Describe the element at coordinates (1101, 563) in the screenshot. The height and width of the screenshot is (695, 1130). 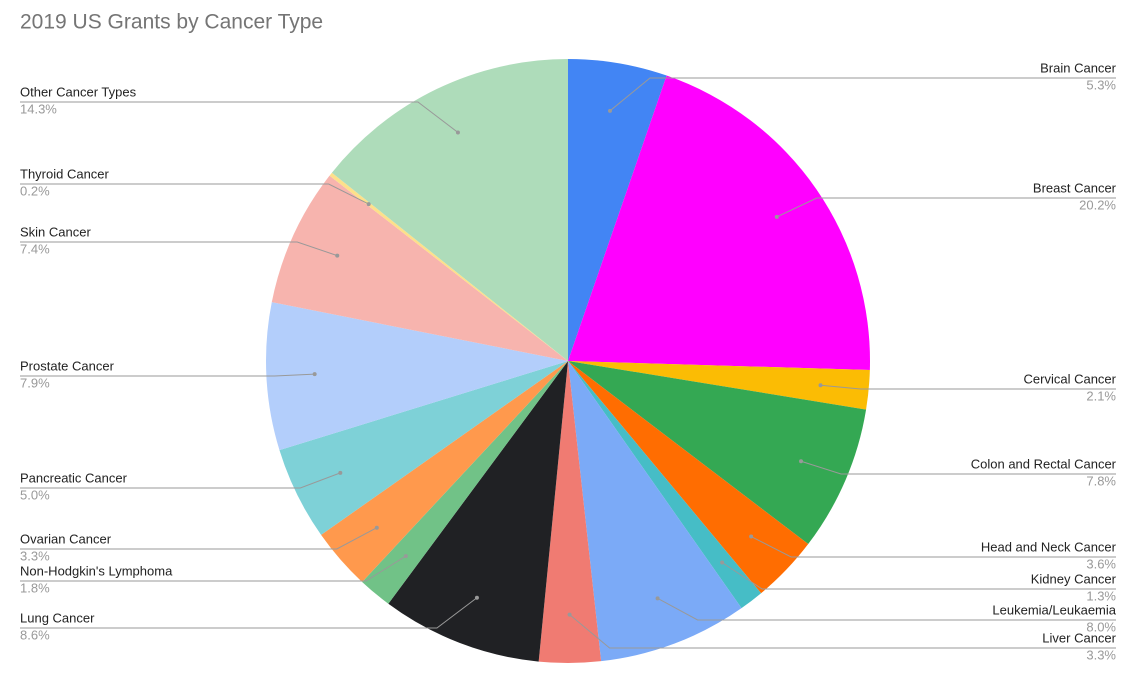
I see `slice-value-label: 3.6%` at that location.